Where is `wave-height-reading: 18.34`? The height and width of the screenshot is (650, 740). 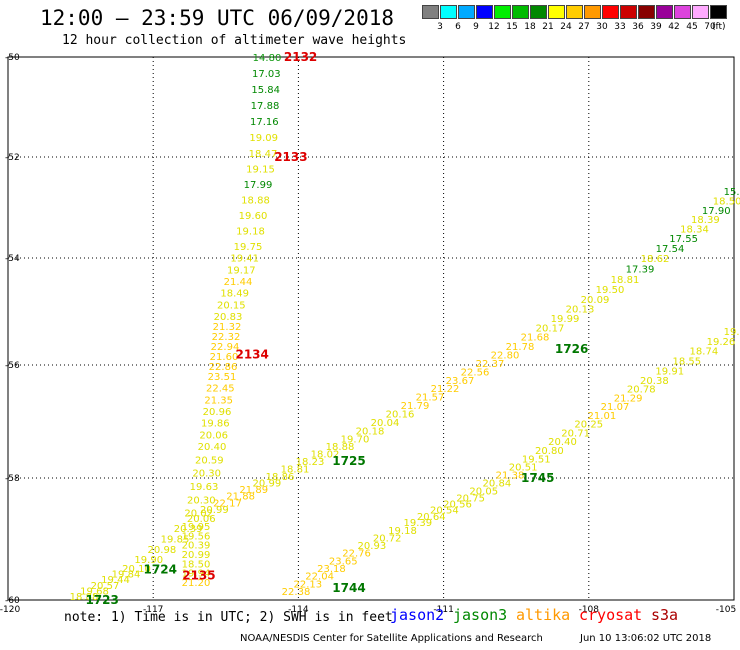
wave-height-reading: 18.34 is located at coordinates (694, 230).